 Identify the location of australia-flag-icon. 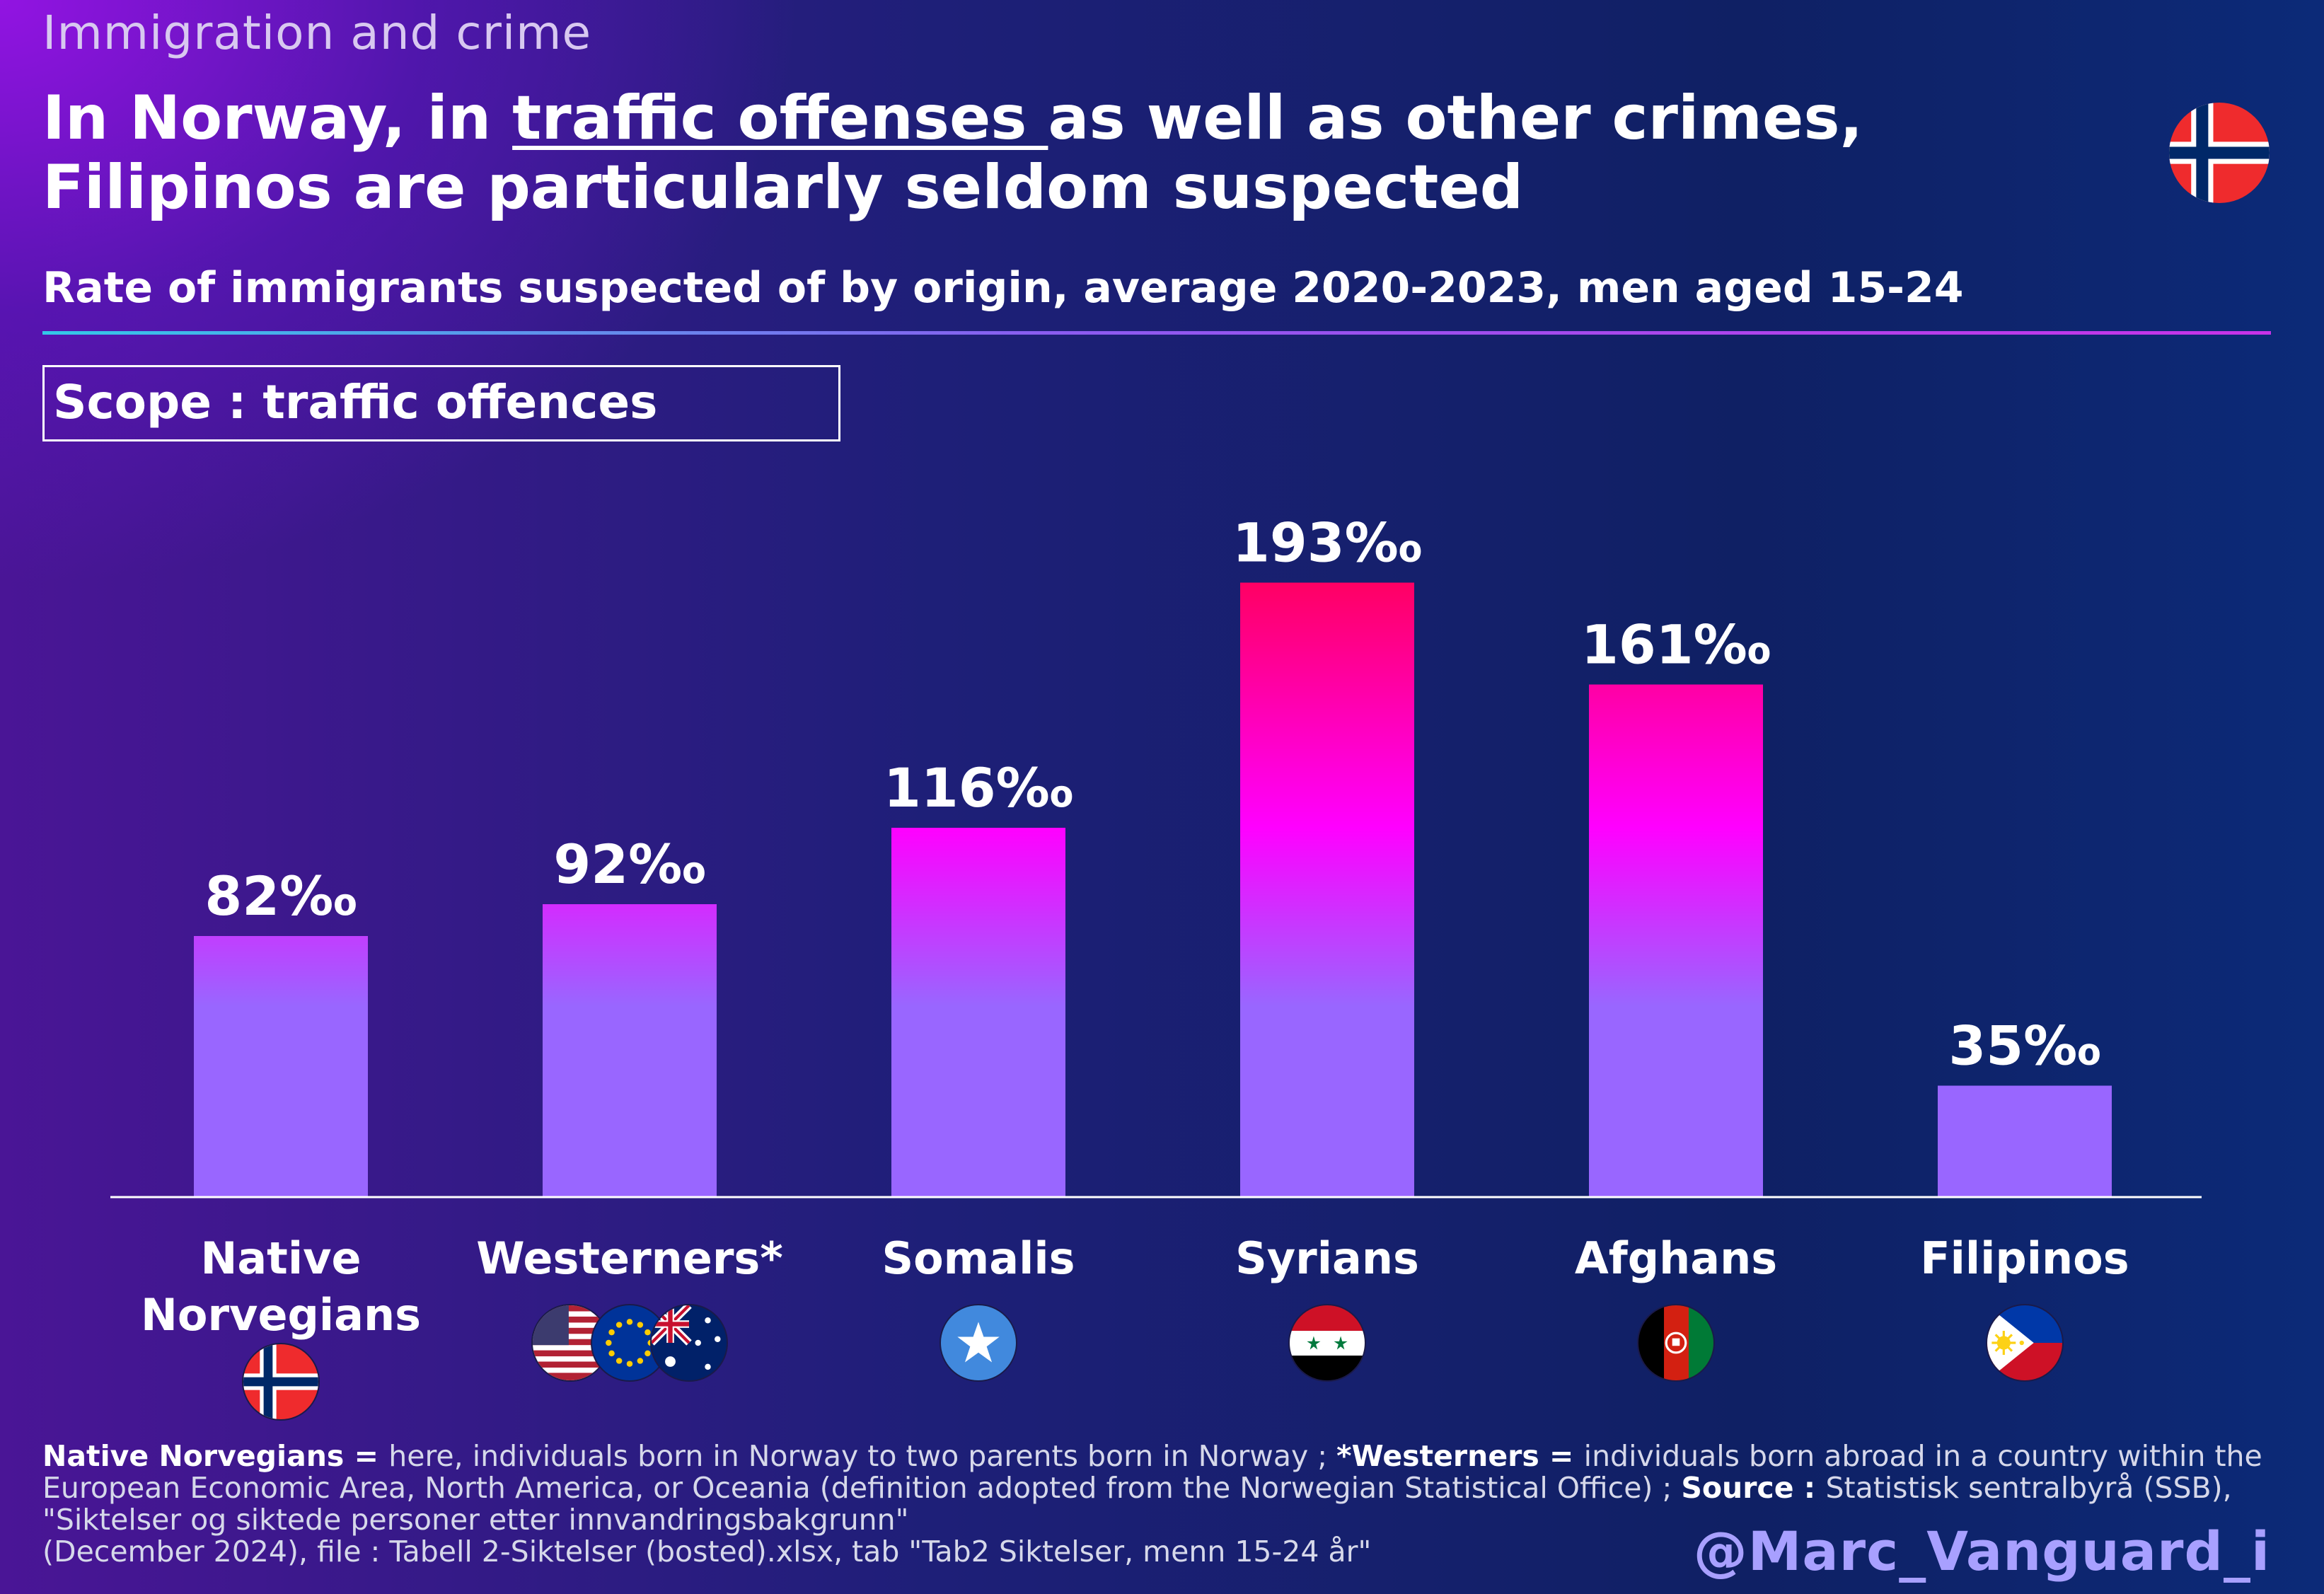
(689, 1343).